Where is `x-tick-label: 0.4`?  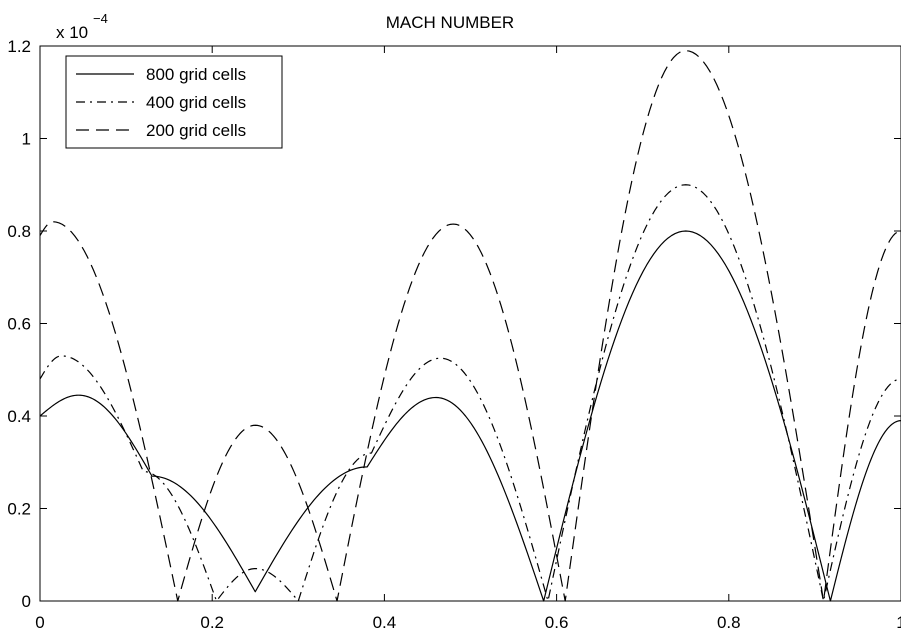 x-tick-label: 0.4 is located at coordinates (385, 622).